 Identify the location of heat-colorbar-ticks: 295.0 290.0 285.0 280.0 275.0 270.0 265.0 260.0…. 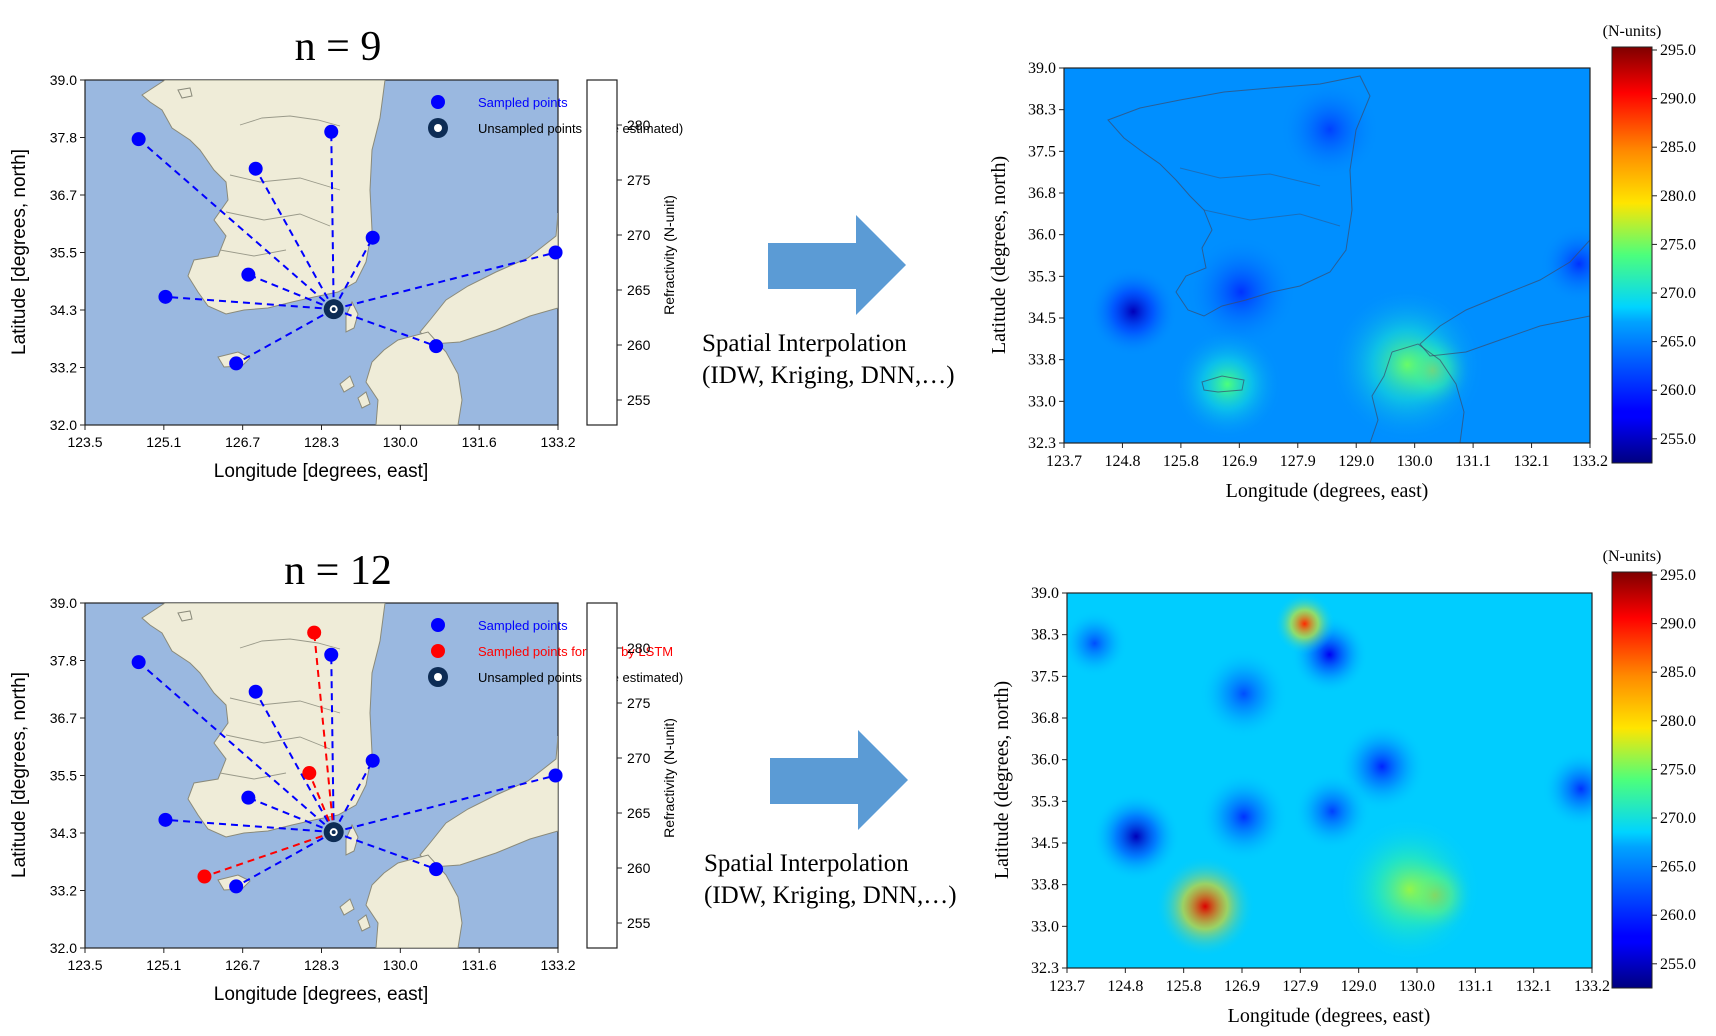
(1674, 770).